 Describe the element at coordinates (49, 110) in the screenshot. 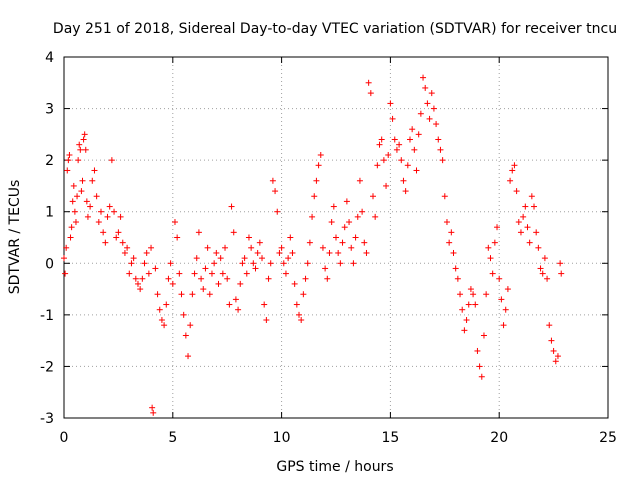

I see `y-tick-label: 3` at that location.